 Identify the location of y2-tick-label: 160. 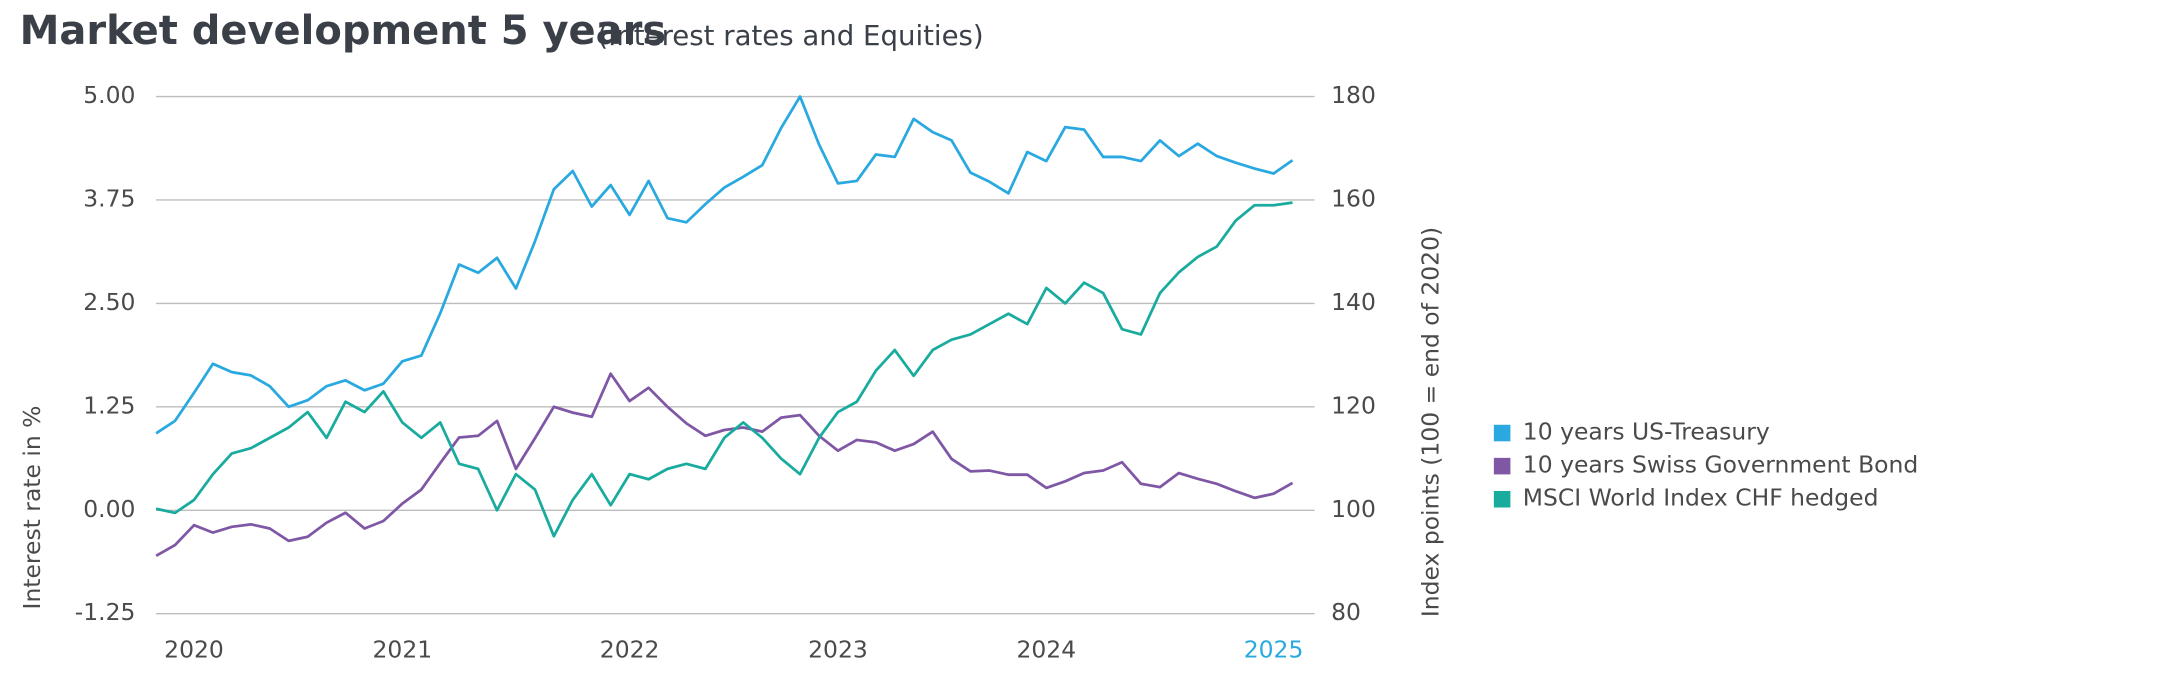
(1353, 198).